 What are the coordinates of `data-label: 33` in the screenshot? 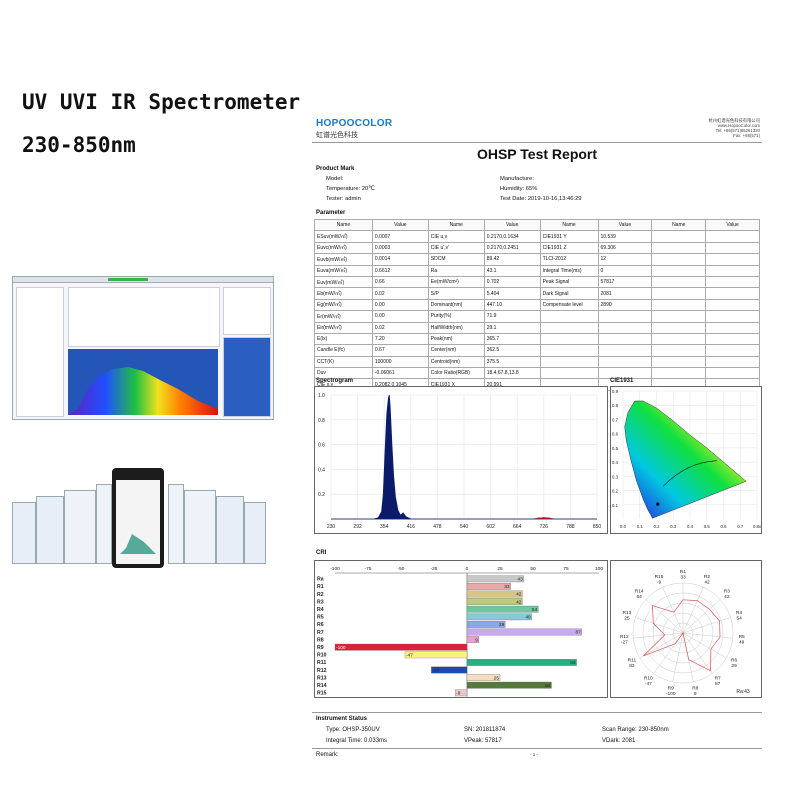 It's located at (507, 587).